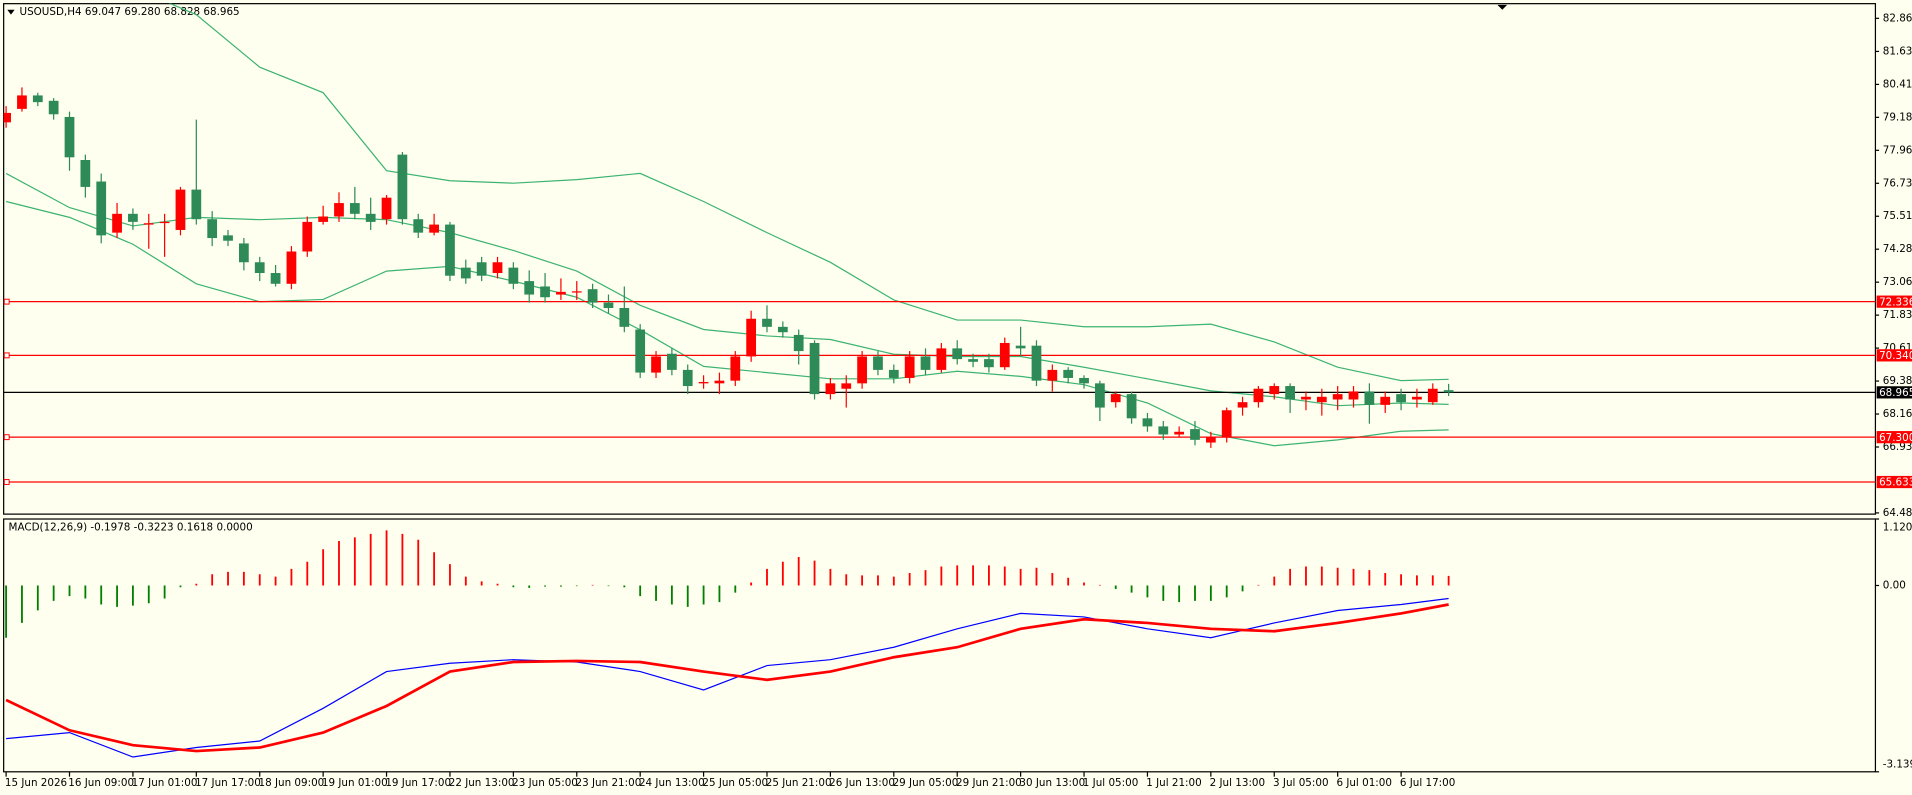 The height and width of the screenshot is (795, 1912). I want to click on y-tick-label: 79.185, so click(1897, 117).